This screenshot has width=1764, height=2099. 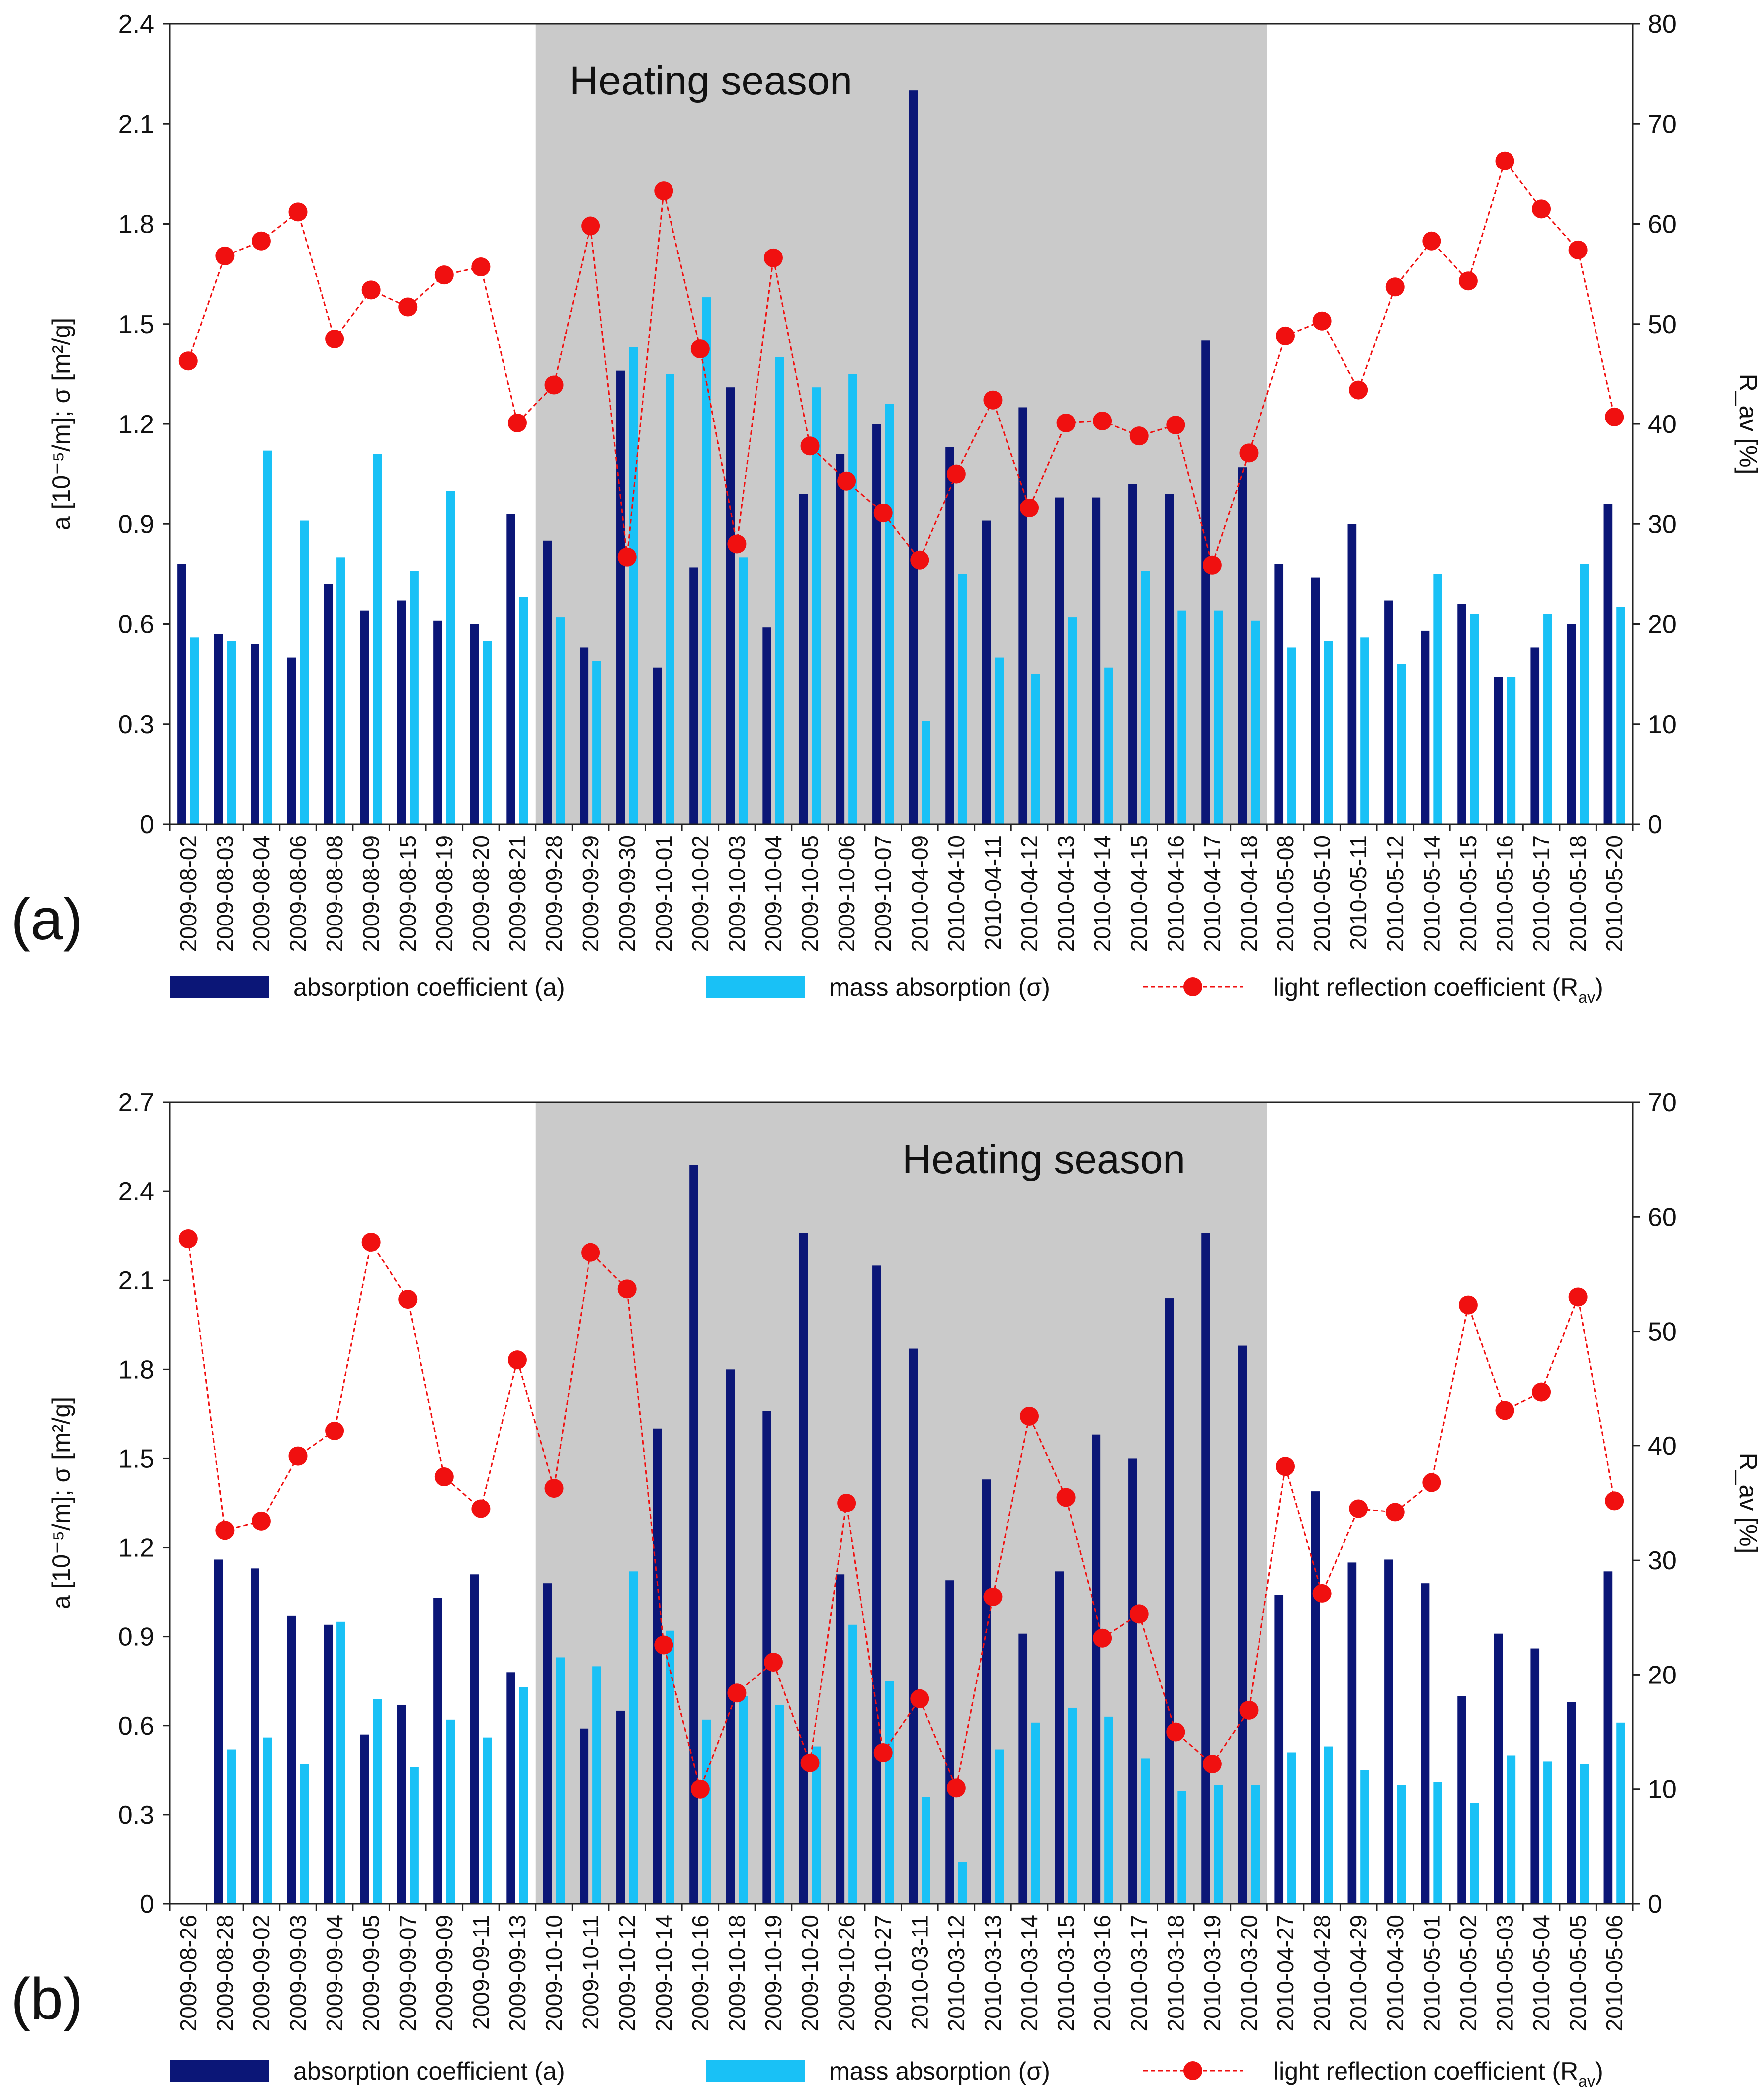 What do you see at coordinates (1748, 424) in the screenshot?
I see `y-right-axis-title: R_av [%]` at bounding box center [1748, 424].